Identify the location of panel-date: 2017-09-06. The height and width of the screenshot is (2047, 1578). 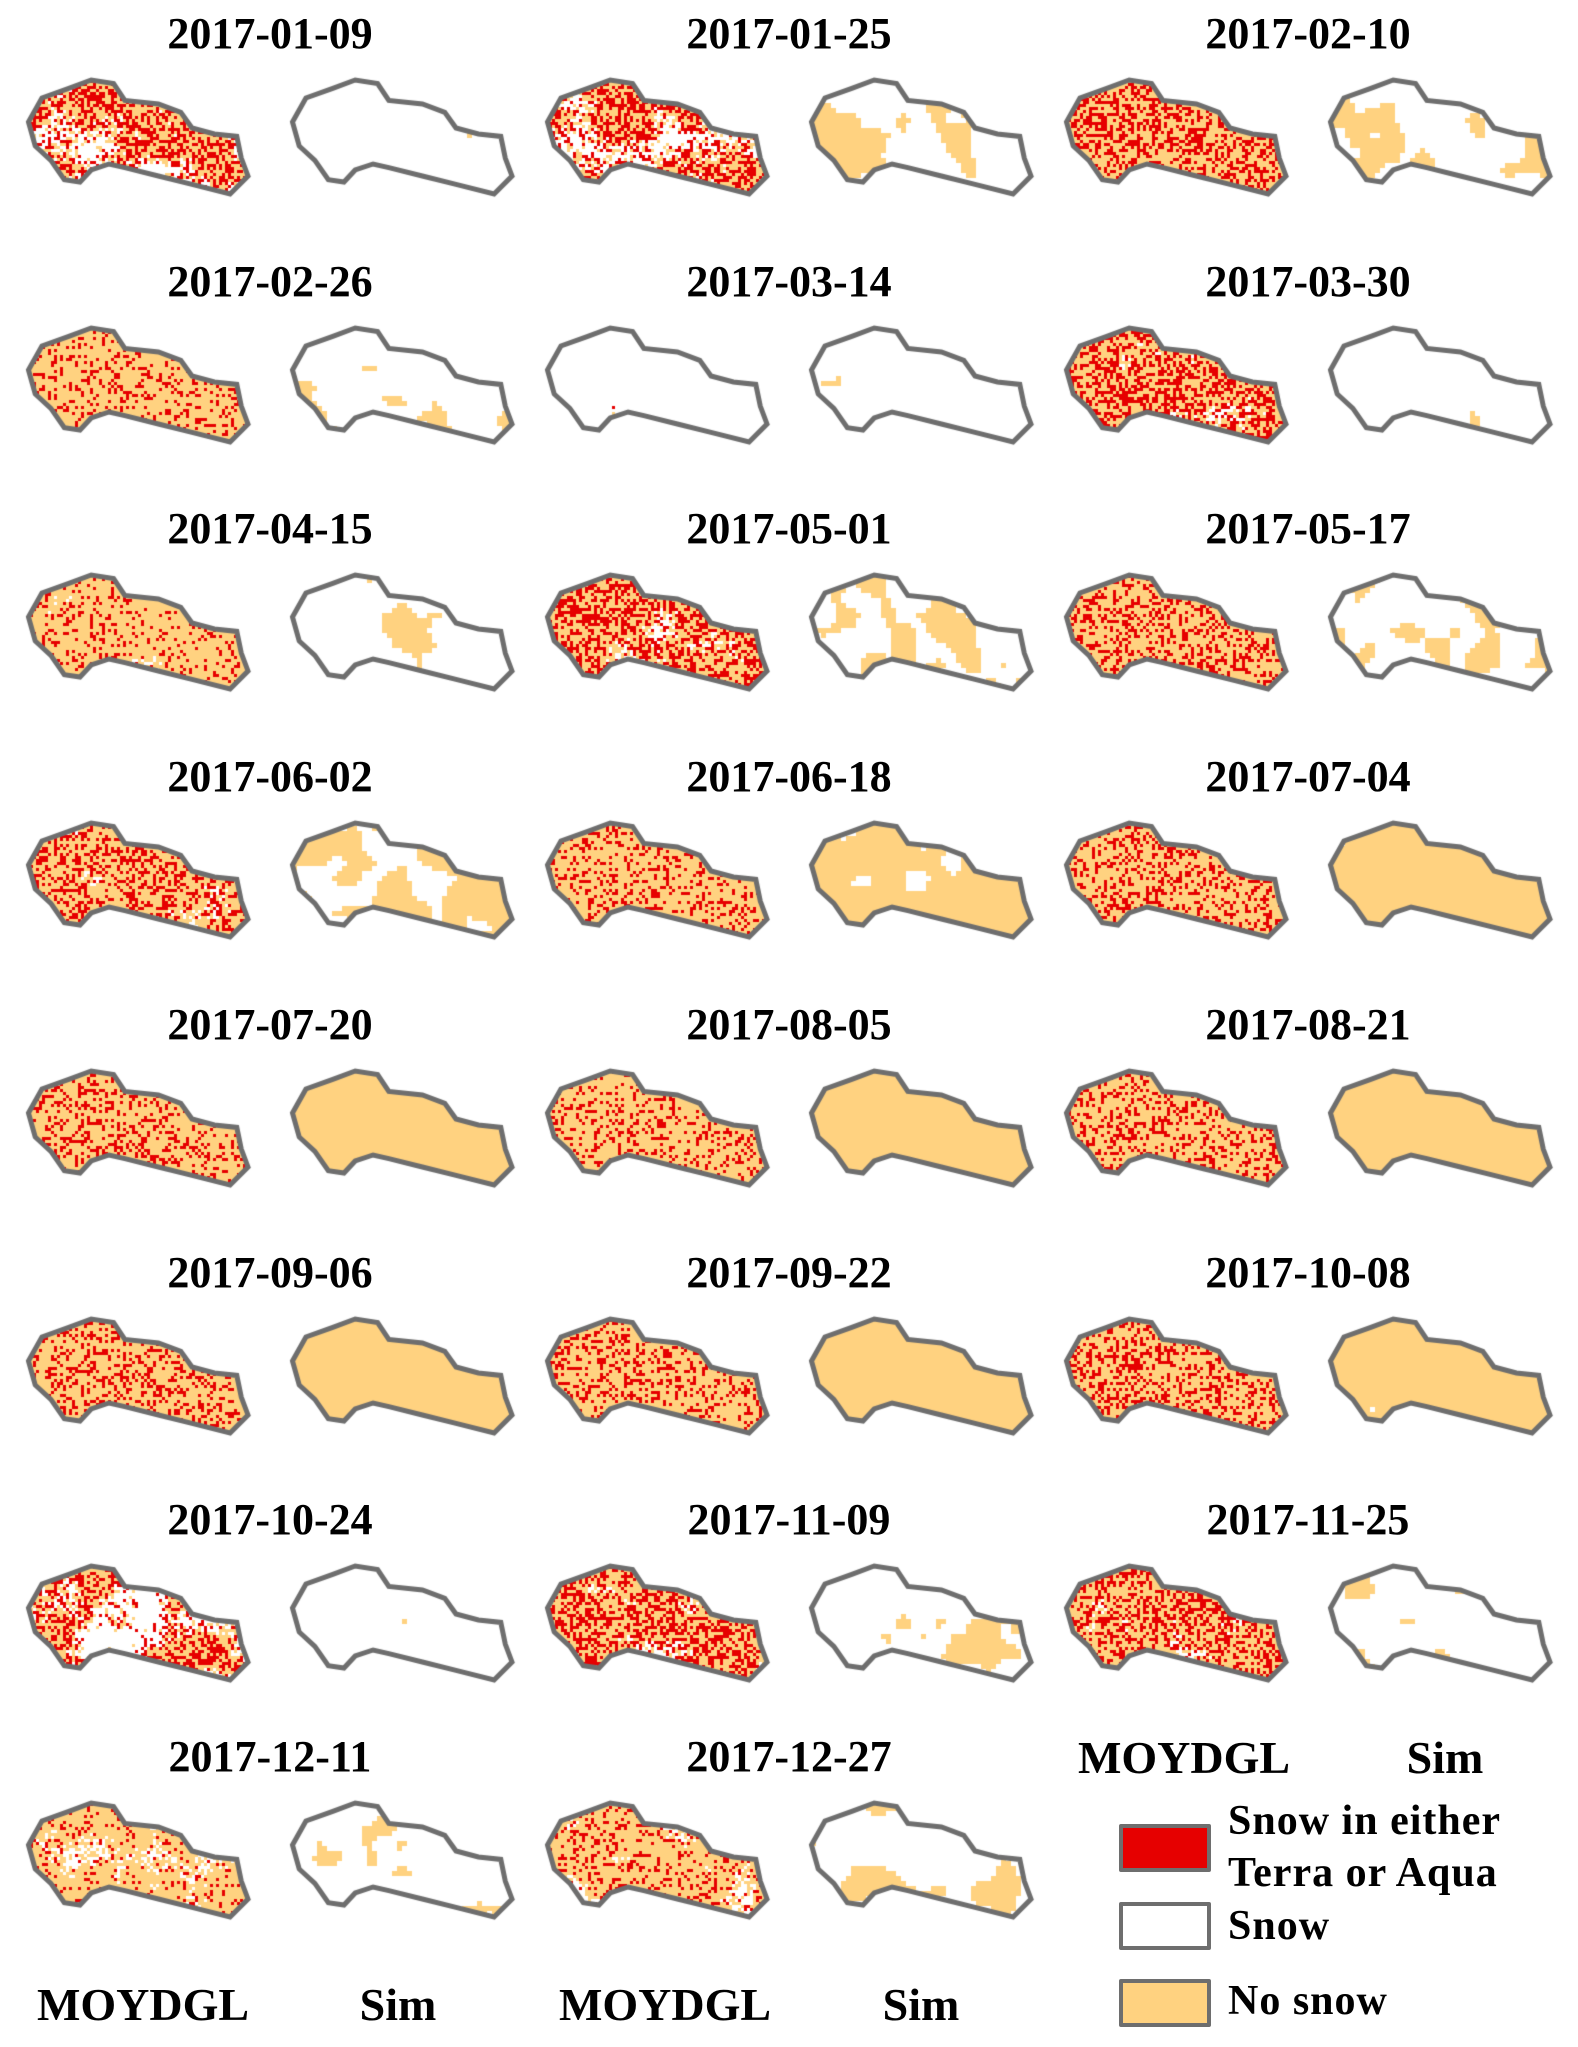
(270, 1272).